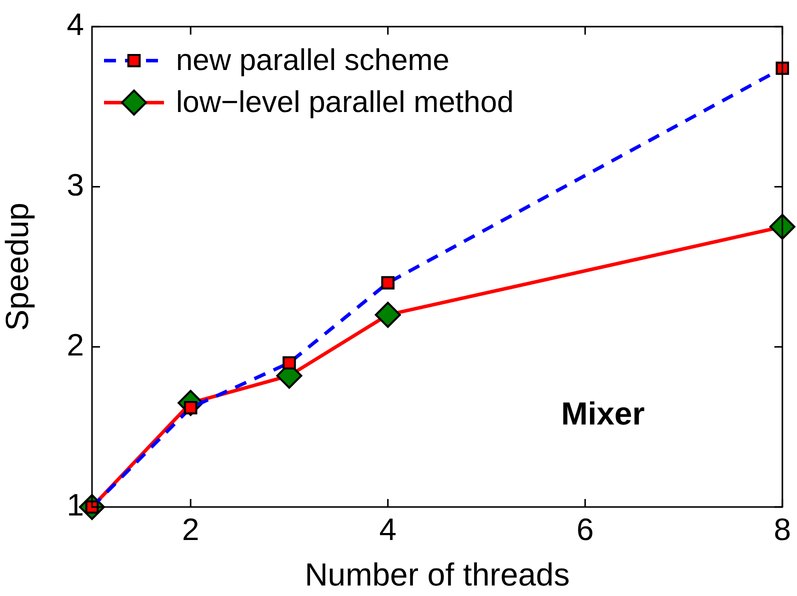 This screenshot has height=596, width=797. What do you see at coordinates (75, 344) in the screenshot?
I see `y-tick-label: 2` at bounding box center [75, 344].